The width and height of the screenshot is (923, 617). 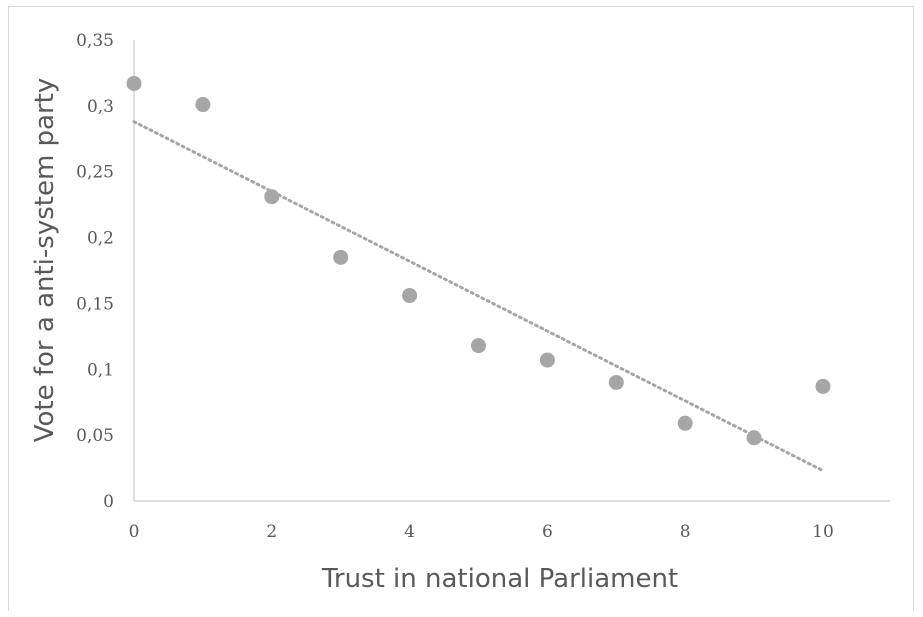 What do you see at coordinates (823, 532) in the screenshot?
I see `x-tick-label: 10` at bounding box center [823, 532].